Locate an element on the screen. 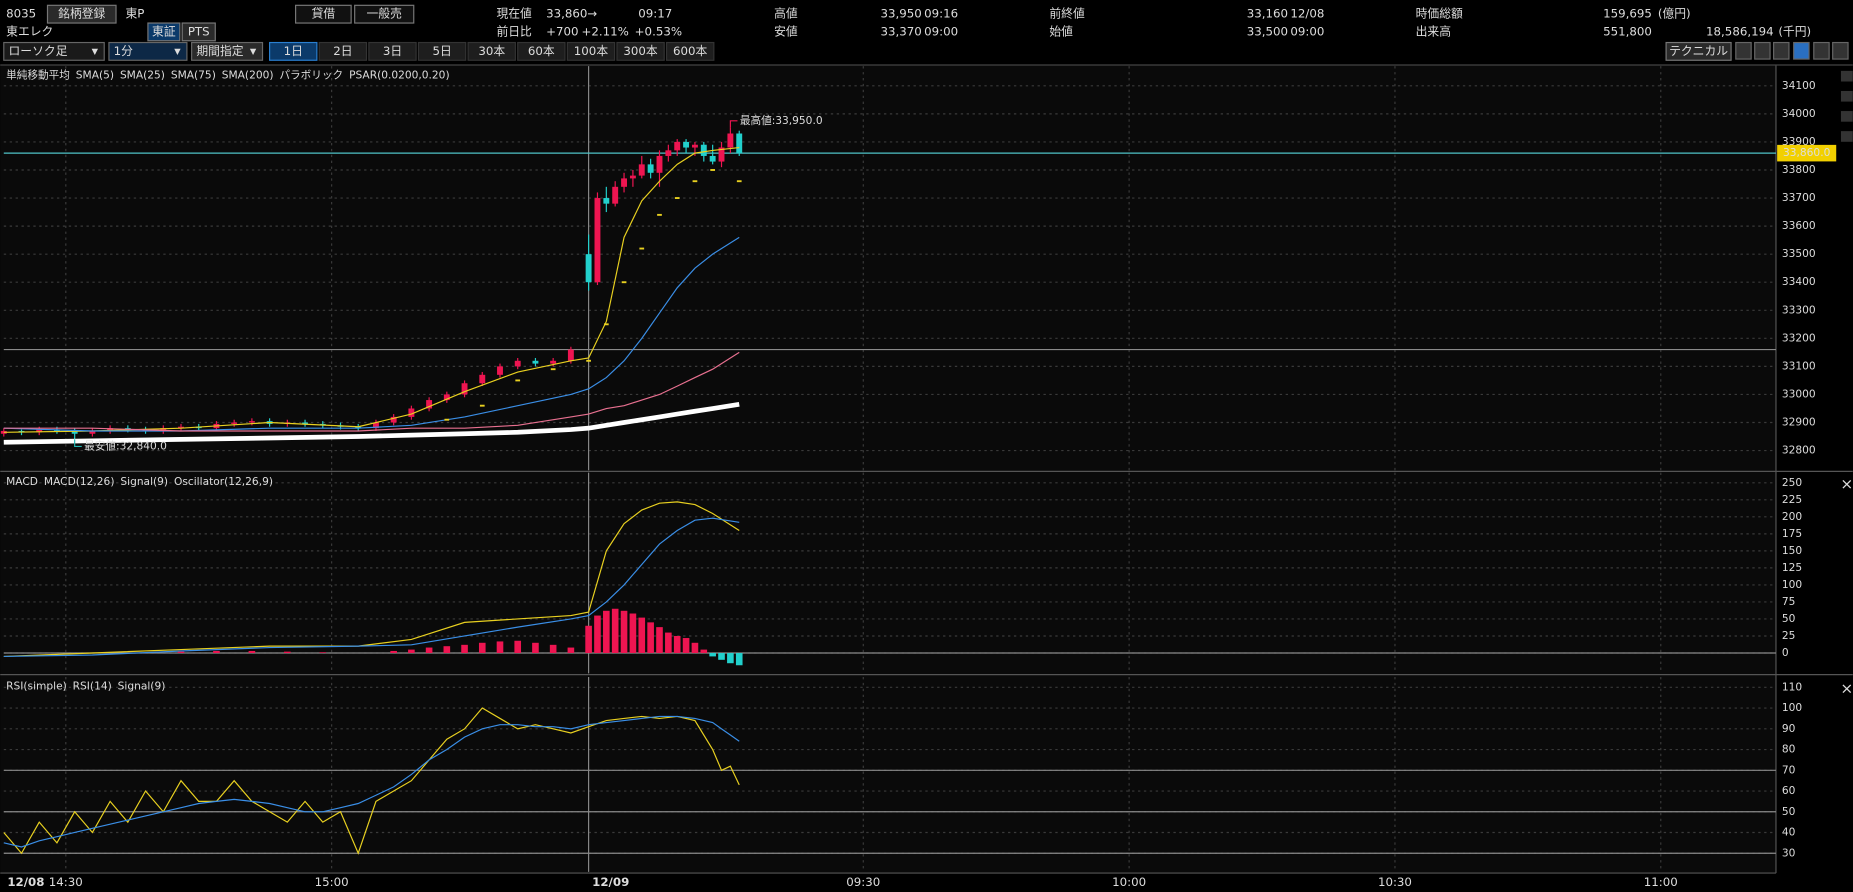 This screenshot has width=1853, height=892. legend-label: 単純移動平均 is located at coordinates (38, 75).